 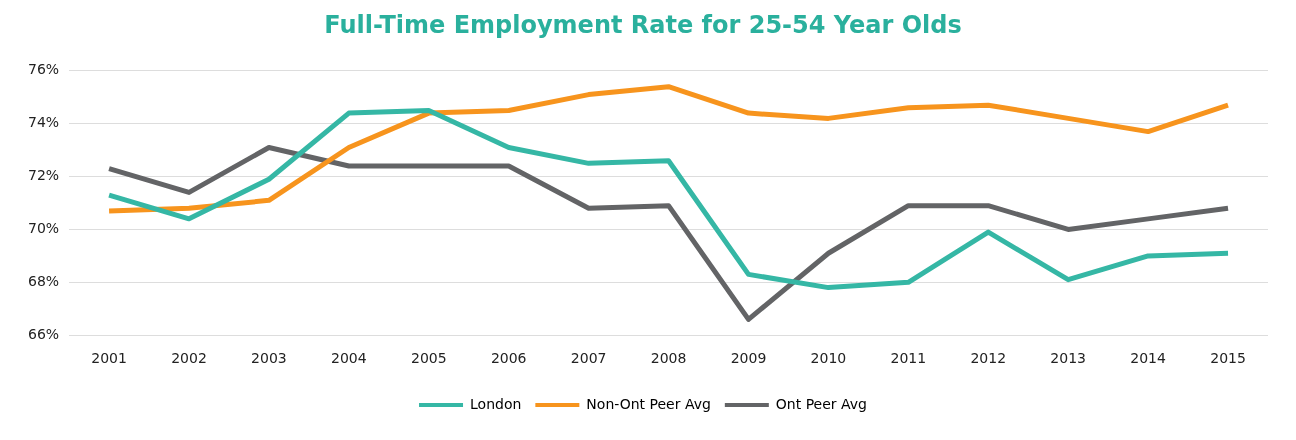 I want to click on y-tick-label: 66%, so click(x=43, y=333).